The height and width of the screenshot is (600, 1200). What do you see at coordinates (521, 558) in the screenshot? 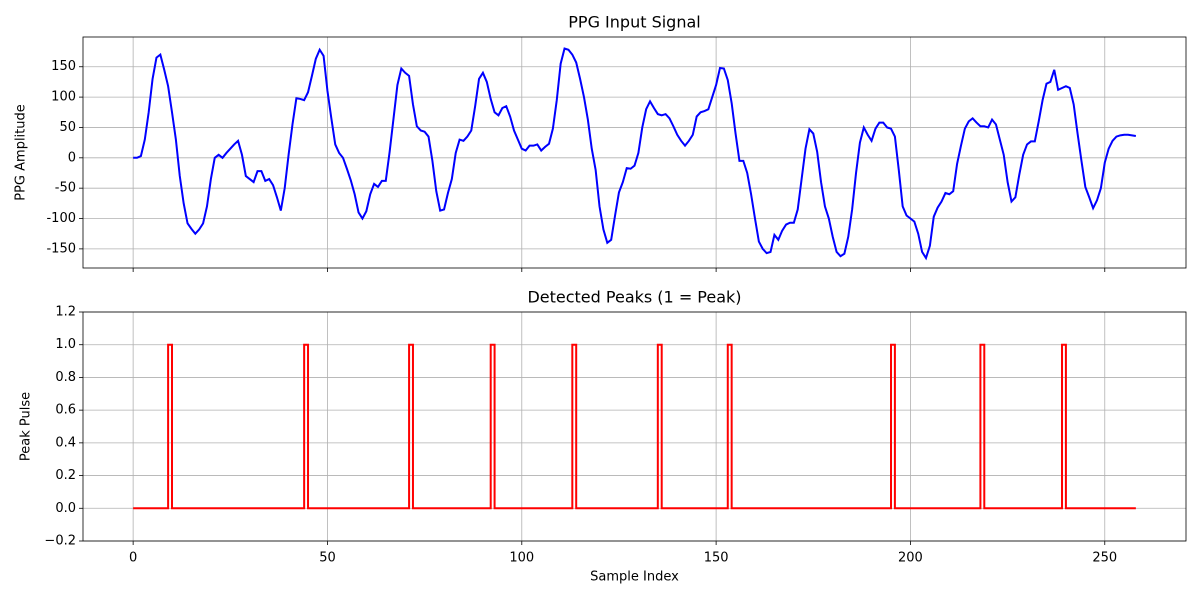
I see `x-tick-label: 100` at bounding box center [521, 558].